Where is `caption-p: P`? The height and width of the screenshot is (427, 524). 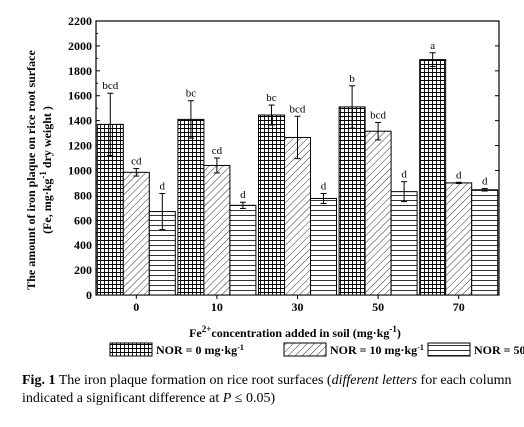 caption-p: P is located at coordinates (227, 398).